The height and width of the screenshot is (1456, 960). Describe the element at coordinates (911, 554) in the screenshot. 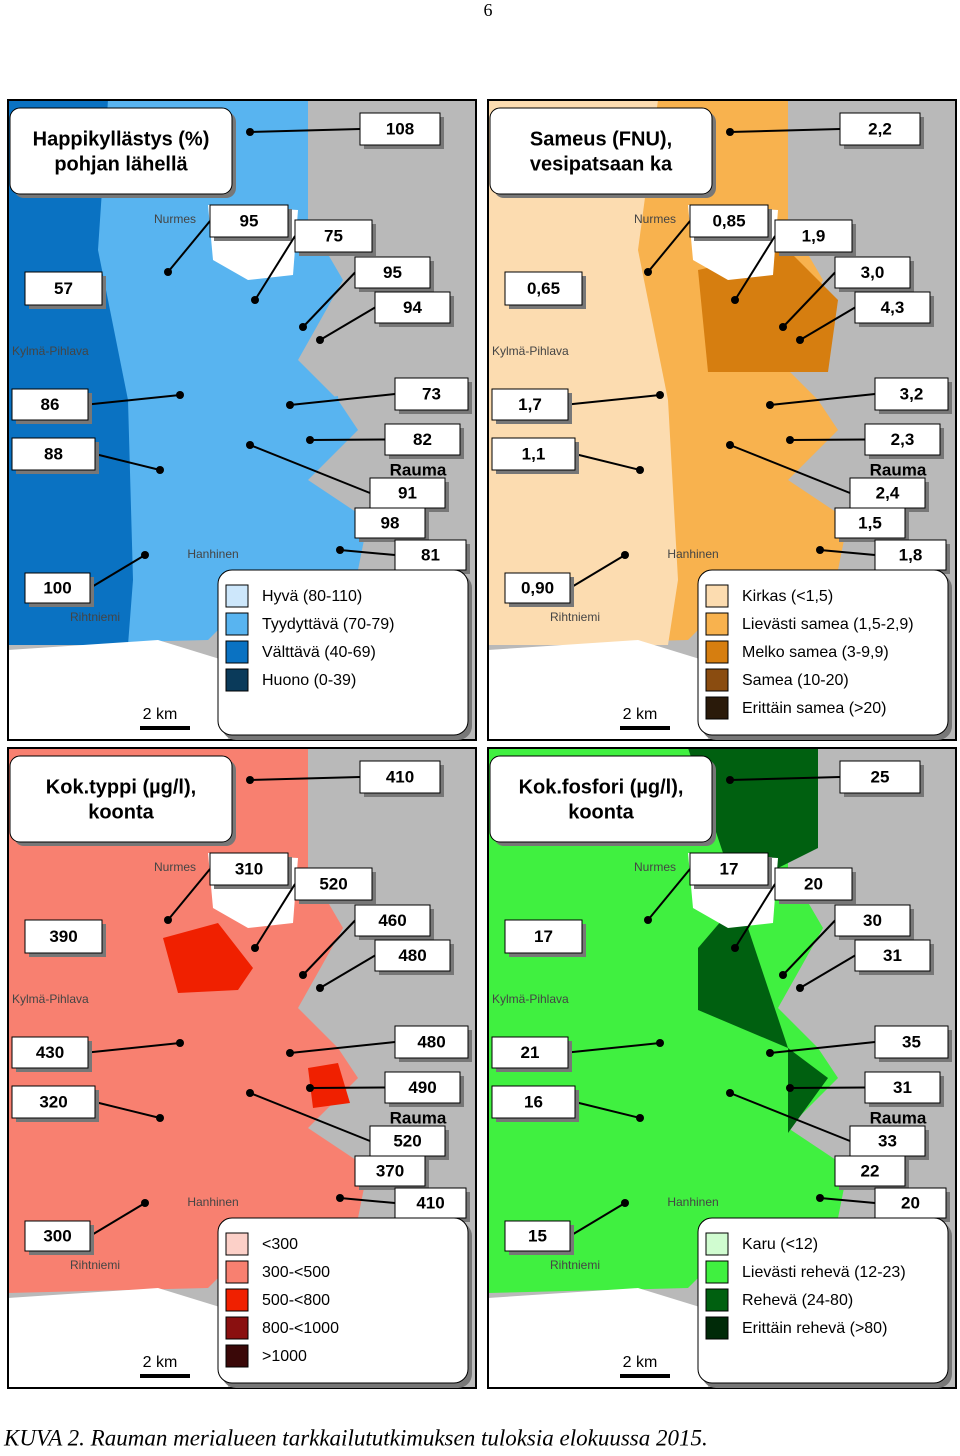

I see `value-label: 1,8` at that location.